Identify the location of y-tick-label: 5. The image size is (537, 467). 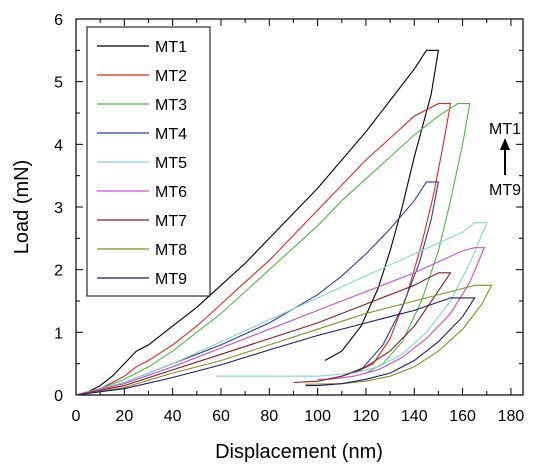
(58, 83).